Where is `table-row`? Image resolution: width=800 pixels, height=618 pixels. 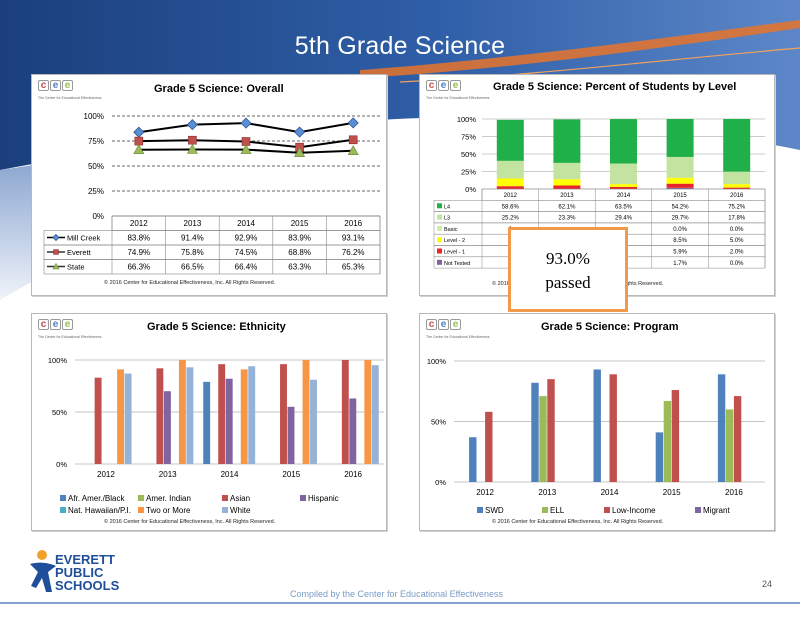 table-row is located at coordinates (212, 267).